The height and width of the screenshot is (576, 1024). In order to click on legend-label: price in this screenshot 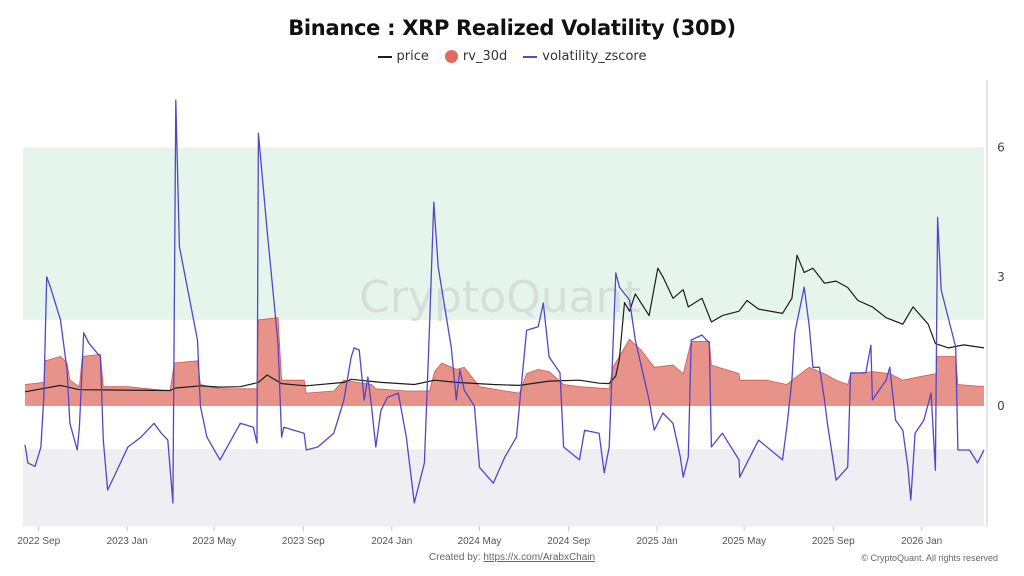, I will do `click(412, 56)`.